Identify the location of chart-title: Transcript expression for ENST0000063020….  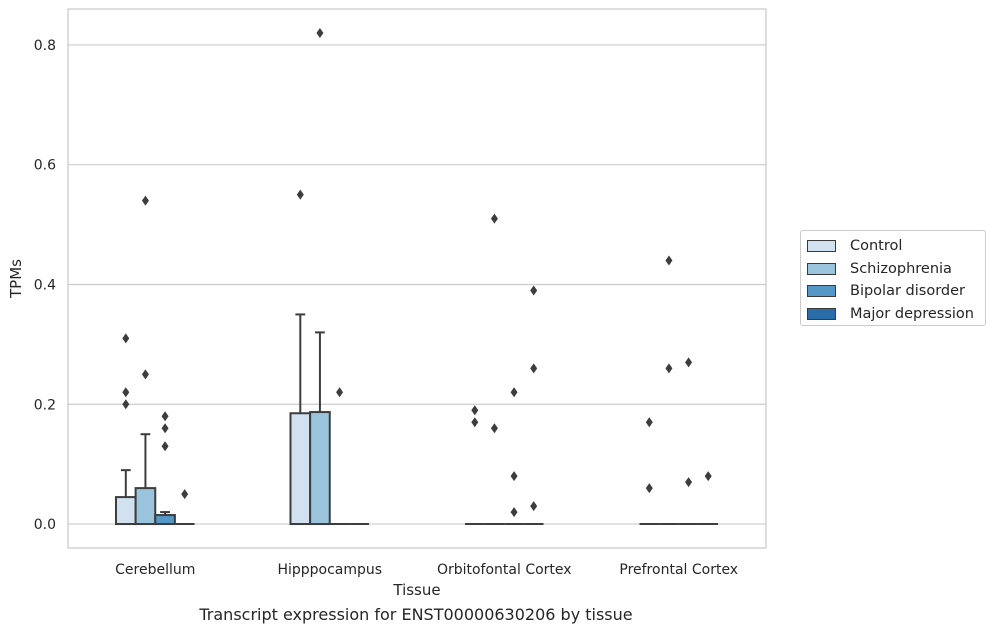
(416, 614).